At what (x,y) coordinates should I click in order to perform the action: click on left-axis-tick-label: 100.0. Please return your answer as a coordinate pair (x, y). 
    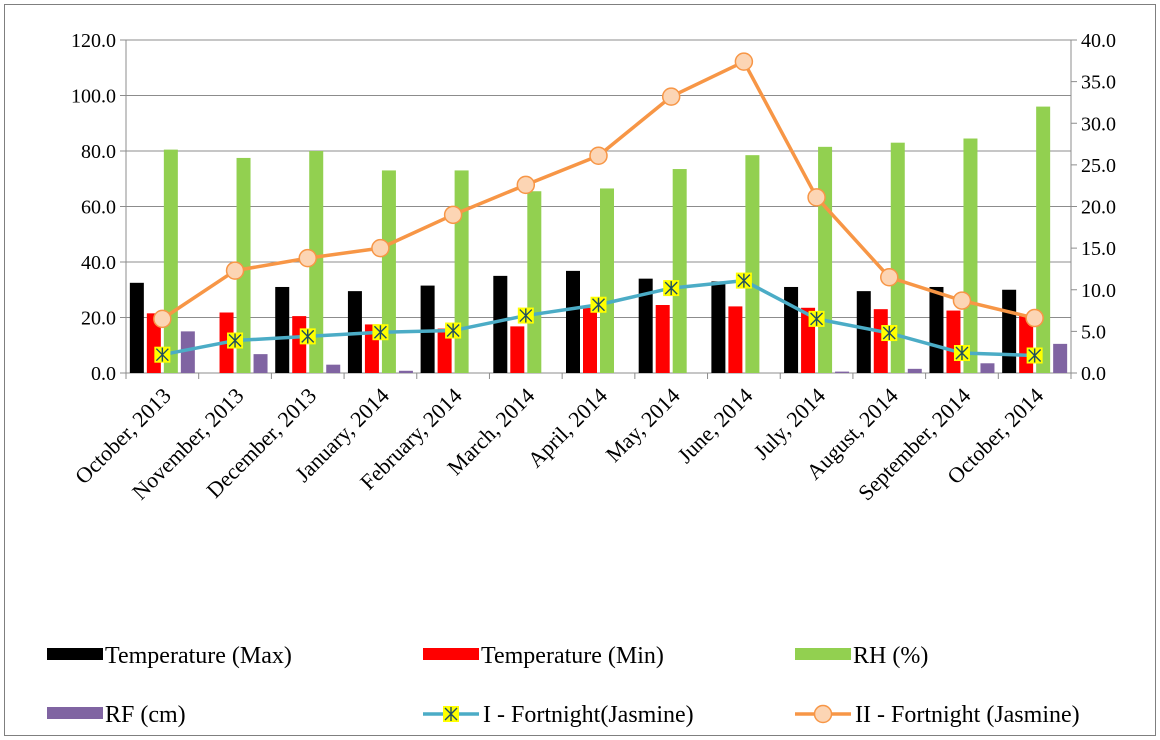
    Looking at the image, I should click on (93, 97).